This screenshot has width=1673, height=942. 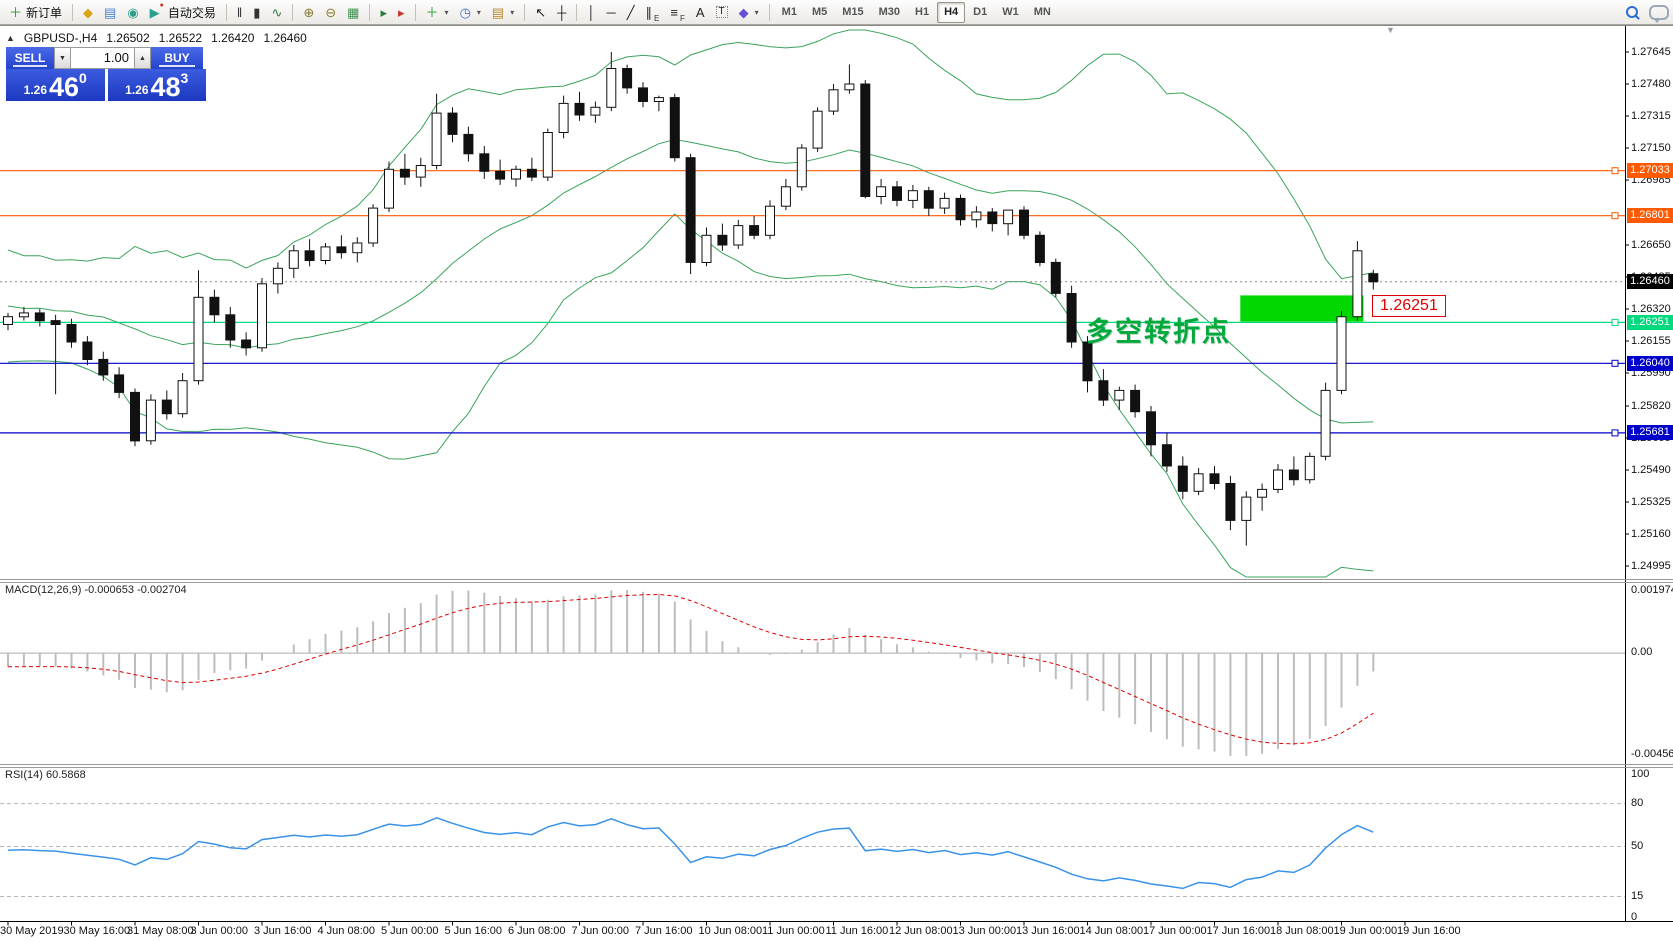 I want to click on sell-price-prefix: 1.26, so click(x=35, y=90).